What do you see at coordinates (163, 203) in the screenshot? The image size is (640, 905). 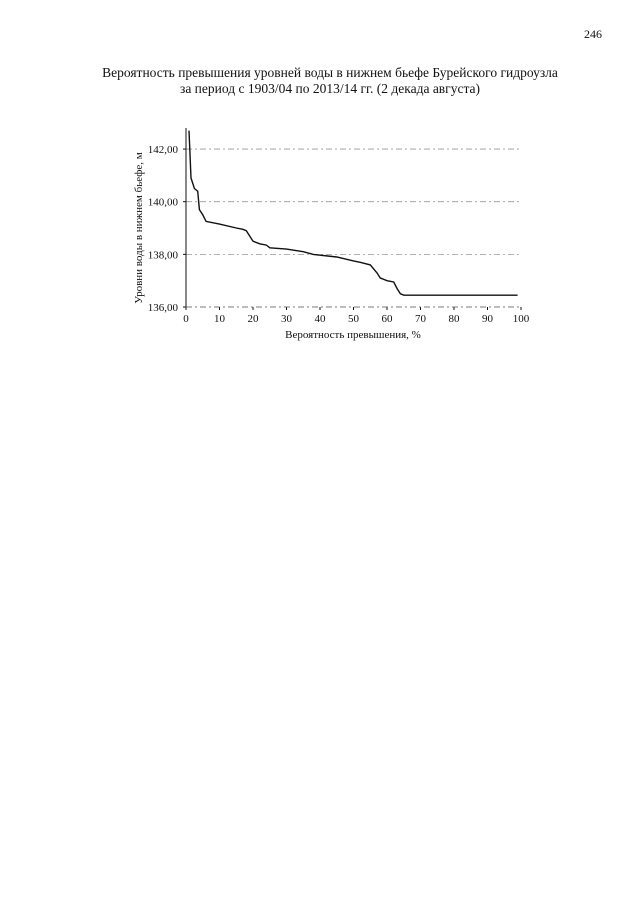 I see `y-tick-label: 140,00` at bounding box center [163, 203].